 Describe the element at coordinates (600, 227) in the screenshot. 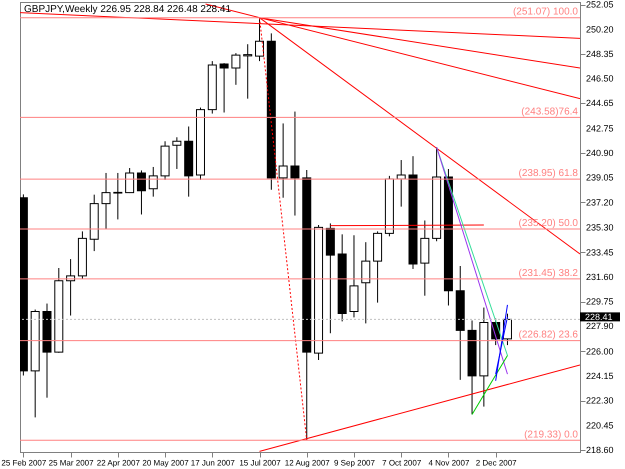

I see `y-tick-label: 235.30` at that location.